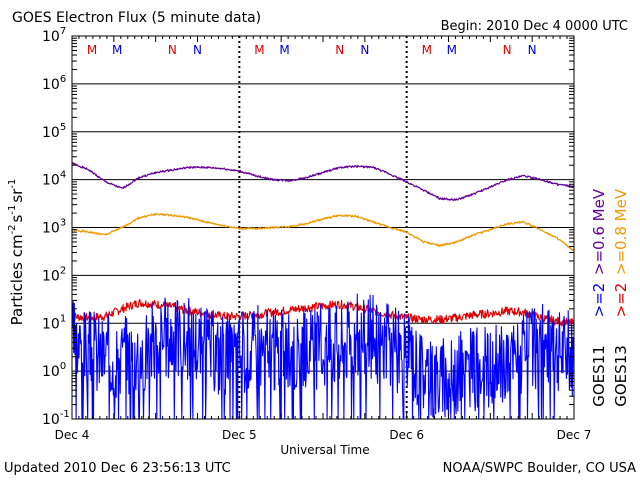  I want to click on y-axis-title-part: Particles cm, so click(17, 279).